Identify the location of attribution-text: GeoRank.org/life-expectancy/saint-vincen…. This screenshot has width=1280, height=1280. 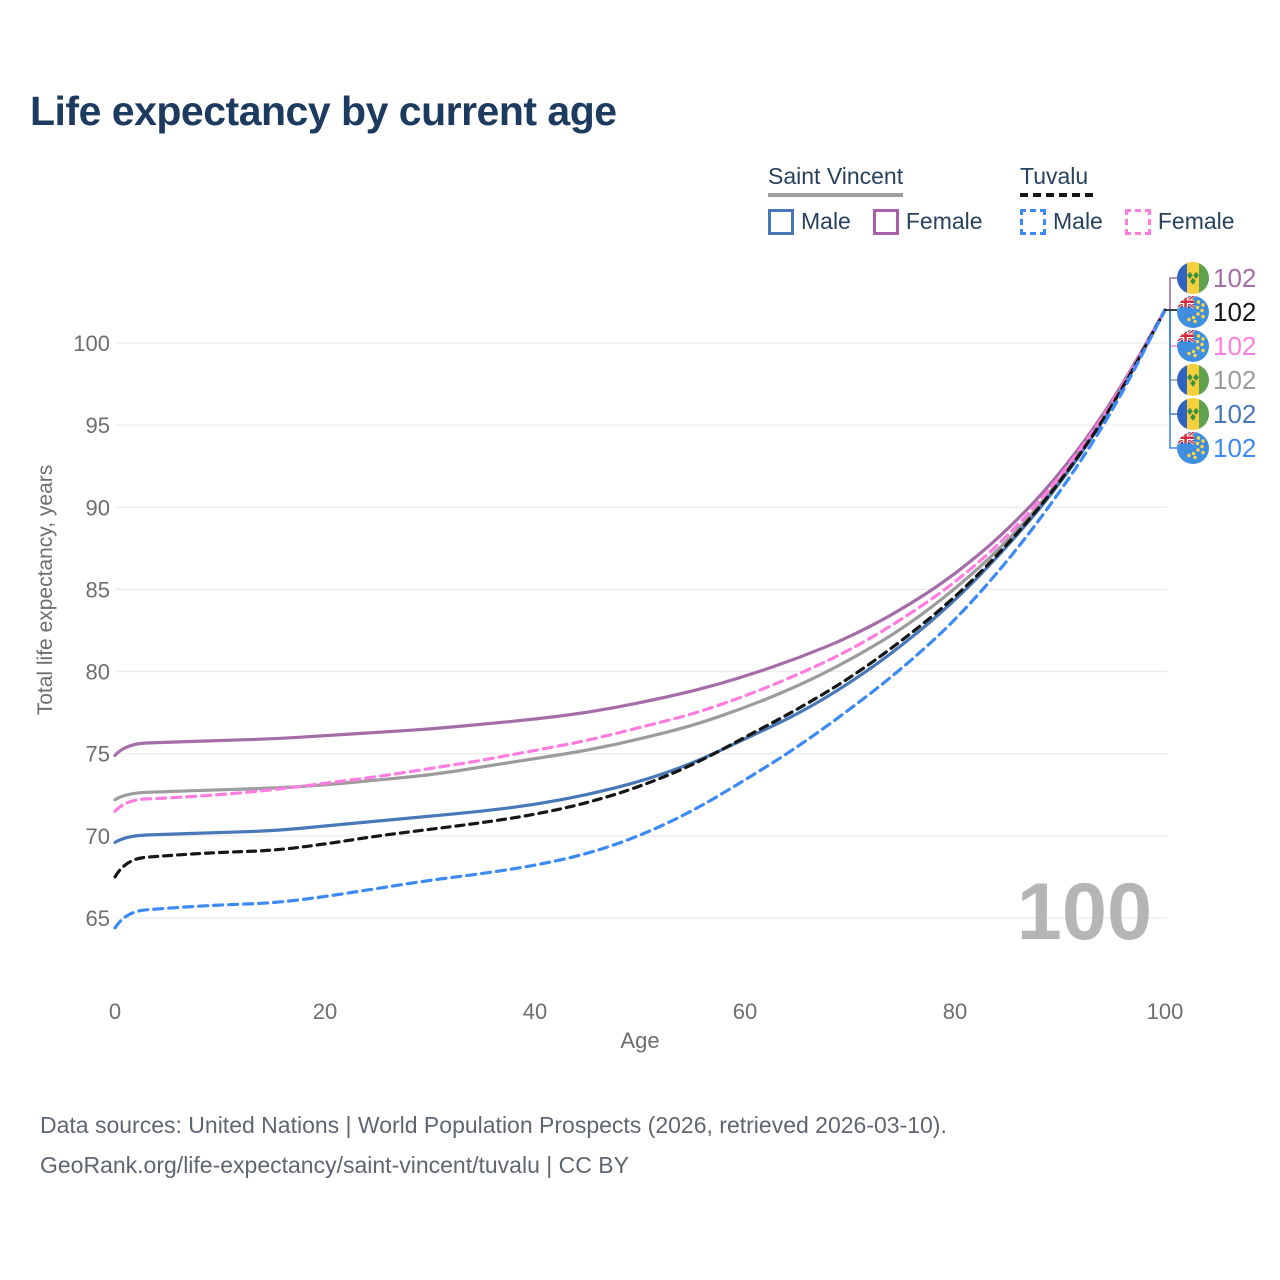
(334, 1165).